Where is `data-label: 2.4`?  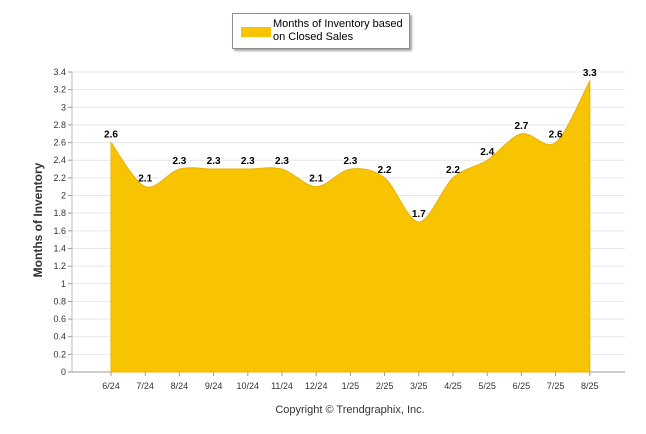 data-label: 2.4 is located at coordinates (487, 152).